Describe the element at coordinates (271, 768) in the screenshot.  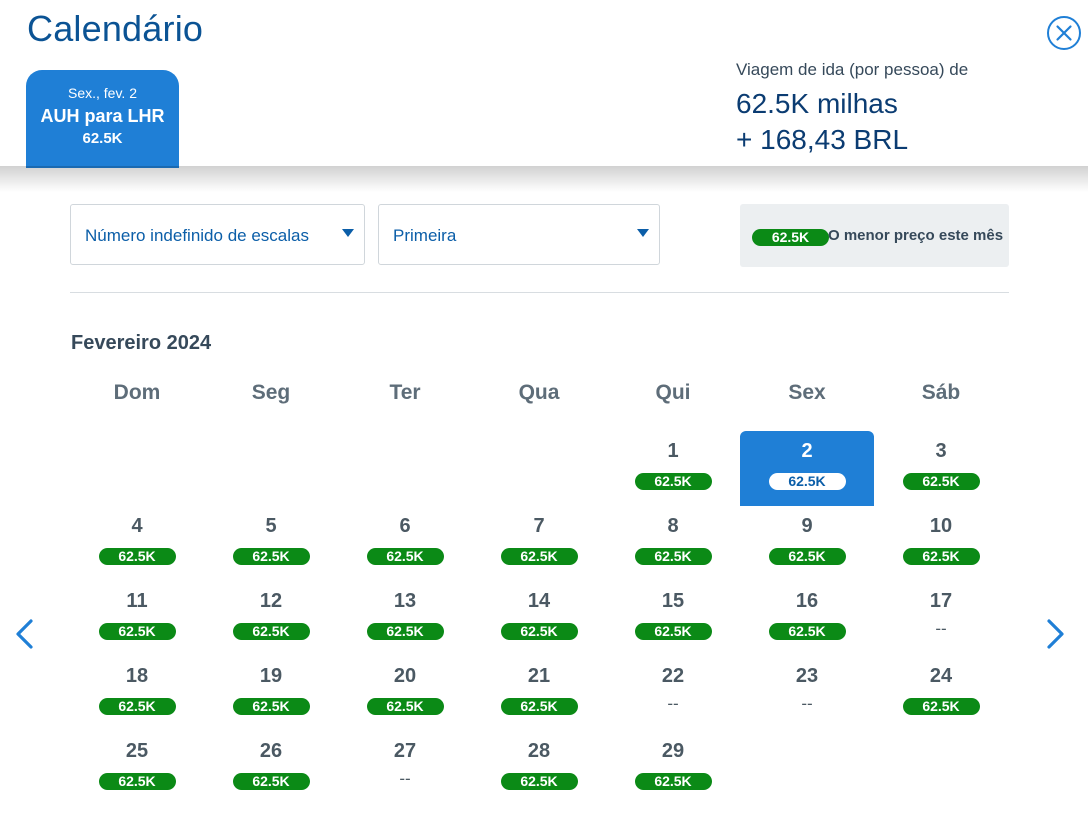
I see `calendar-day-26: 26 62.5K` at that location.